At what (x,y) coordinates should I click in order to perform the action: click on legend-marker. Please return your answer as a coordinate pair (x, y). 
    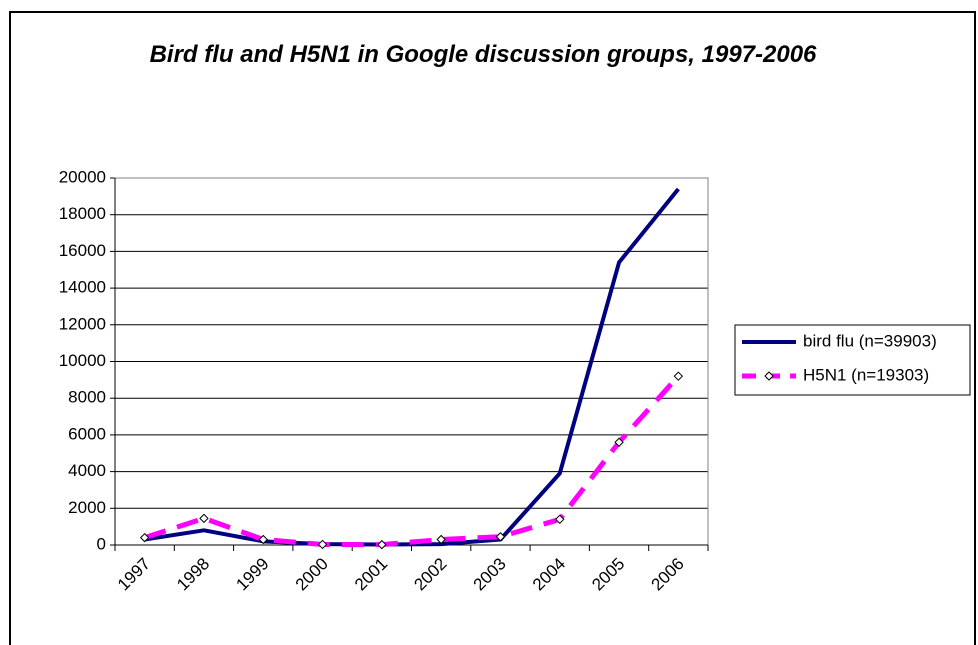
    Looking at the image, I should click on (769, 376).